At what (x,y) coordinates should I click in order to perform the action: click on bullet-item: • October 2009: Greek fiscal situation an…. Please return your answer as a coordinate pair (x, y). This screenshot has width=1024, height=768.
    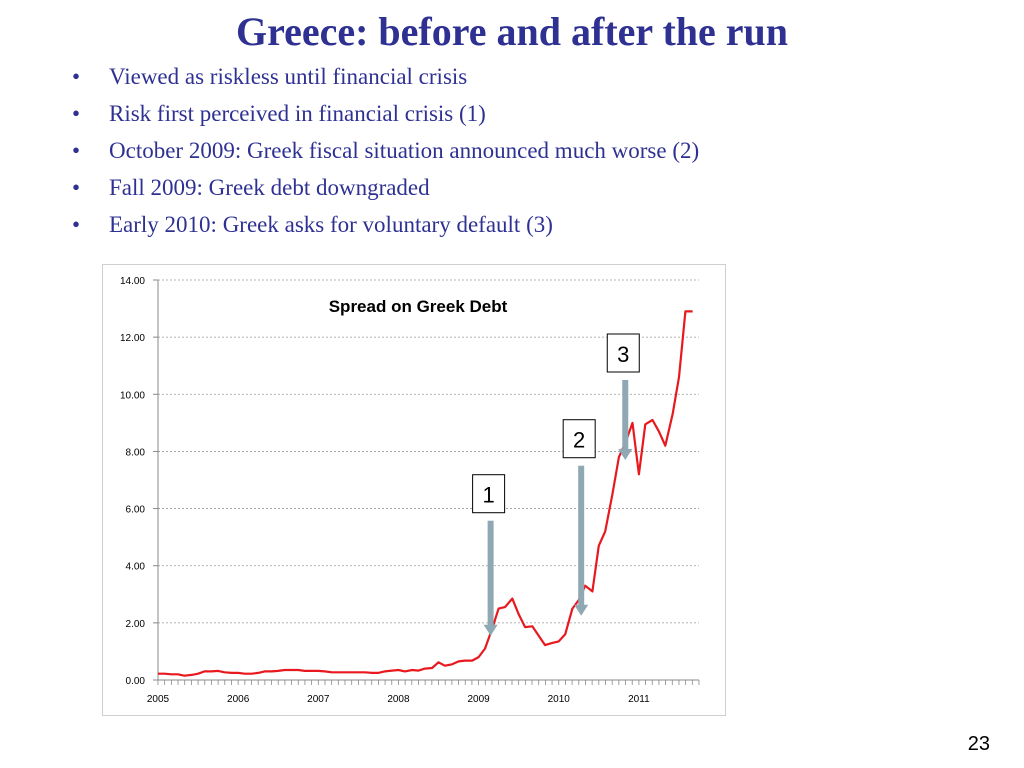
    Looking at the image, I should click on (385, 152).